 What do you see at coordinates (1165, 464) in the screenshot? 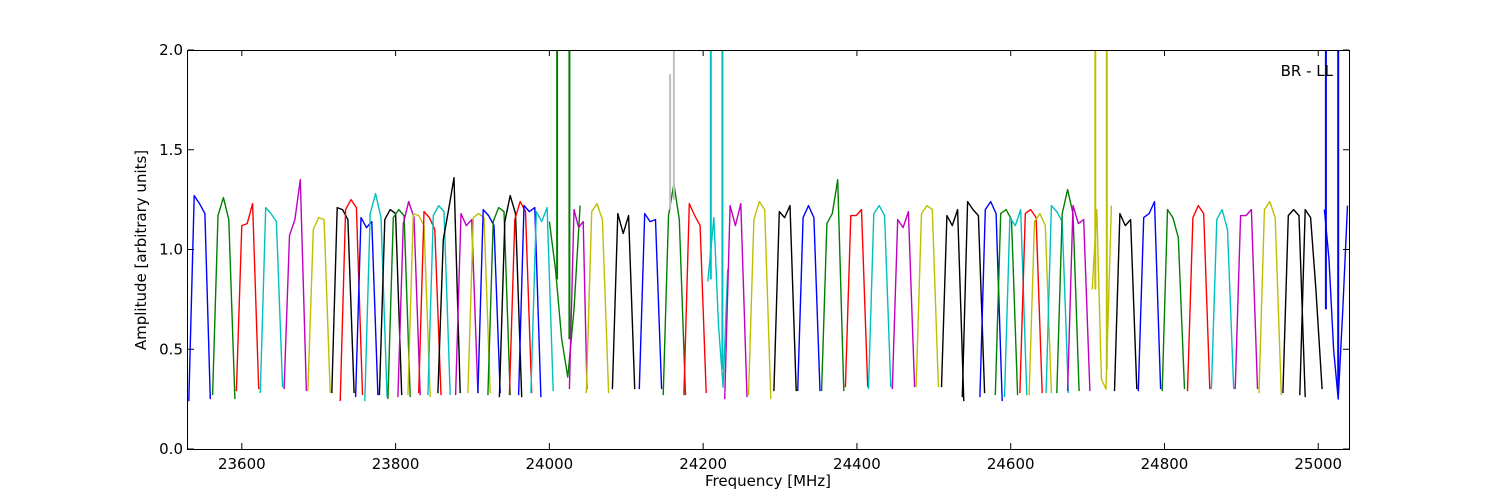
I see `x-tick-label: 24800` at bounding box center [1165, 464].